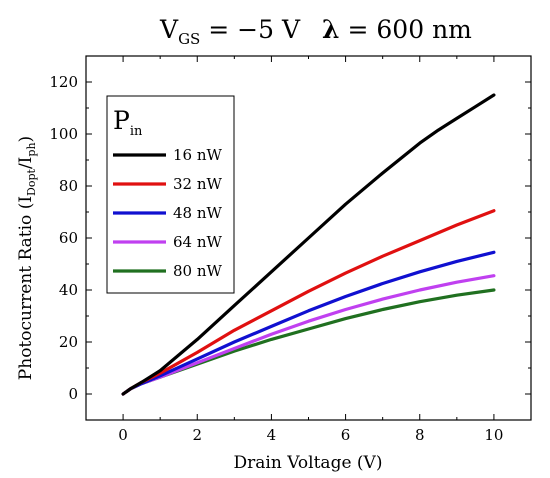 The height and width of the screenshot is (478, 550). I want to click on legend-label: 16 nW, so click(198, 155).